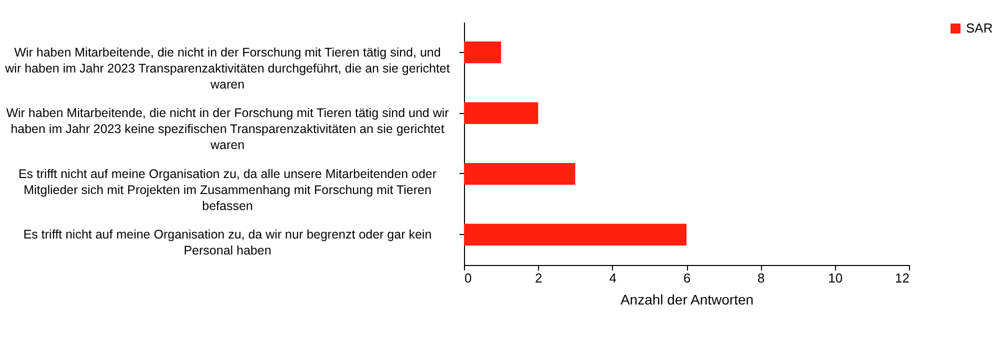 Image resolution: width=1000 pixels, height=337 pixels. What do you see at coordinates (227, 68) in the screenshot?
I see `y-tick-label: Wir haben Mitarbeitende, die nicht in der Forschung mit Tieren tätig sind, und wir haben im Jahr 2023 Transparenzaktivitäten durchgeführt, die an sie gerichtet waren` at bounding box center [227, 68].